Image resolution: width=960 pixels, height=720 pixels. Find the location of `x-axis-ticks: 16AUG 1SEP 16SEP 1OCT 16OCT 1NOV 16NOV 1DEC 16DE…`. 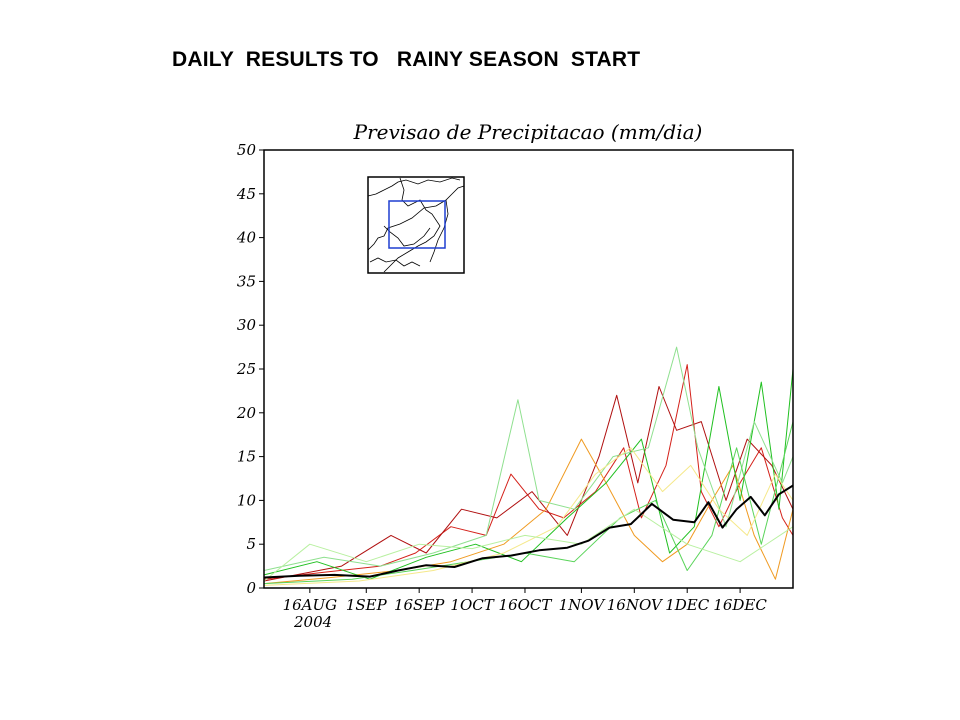

x-axis-ticks: 16AUG 1SEP 16SEP 1OCT 16OCT 1NOV 16NOV 1DEC 16DE… is located at coordinates (525, 601).